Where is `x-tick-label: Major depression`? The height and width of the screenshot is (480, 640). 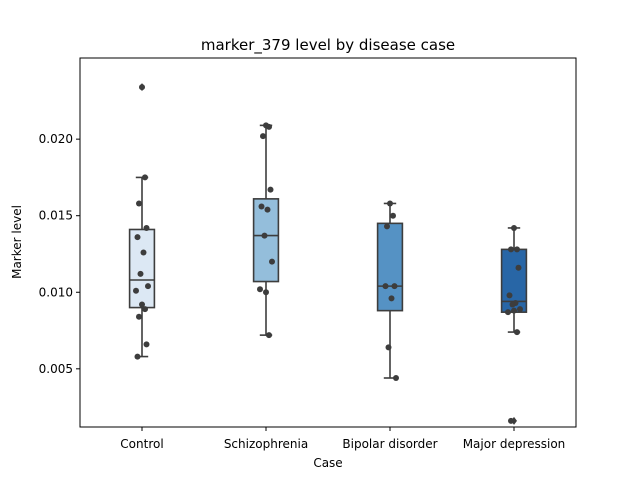 x-tick-label: Major depression is located at coordinates (514, 444).